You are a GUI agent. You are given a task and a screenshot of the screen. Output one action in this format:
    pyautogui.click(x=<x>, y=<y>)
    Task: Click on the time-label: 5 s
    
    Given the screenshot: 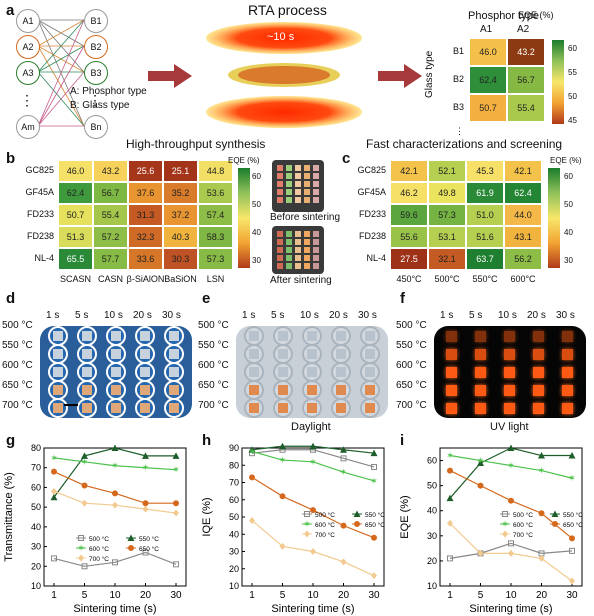 What is the action you would take?
    pyautogui.click(x=82, y=315)
    